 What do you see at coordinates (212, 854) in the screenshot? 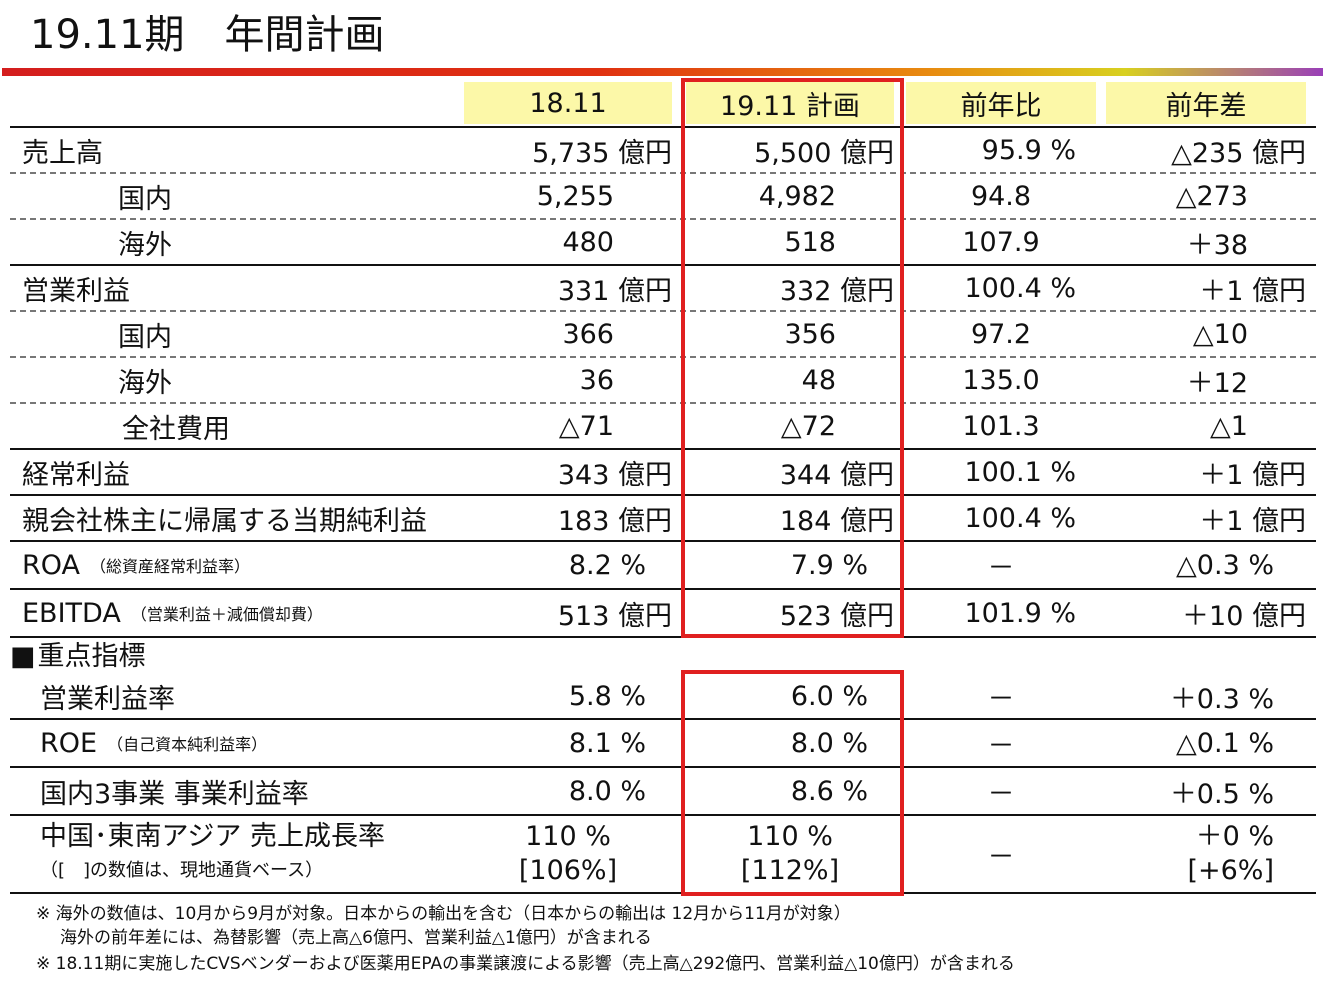
I see `row-label: 中国･東南アジア 売上成長率 （[ ]の数値は、現地通貨ベース）` at bounding box center [212, 854].